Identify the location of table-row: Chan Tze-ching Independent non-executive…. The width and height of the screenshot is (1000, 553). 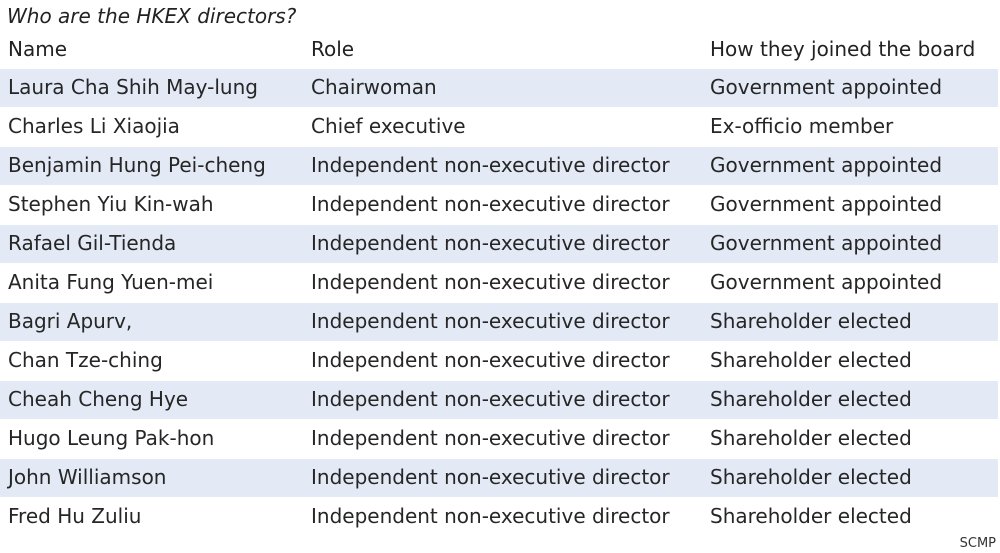
(499, 360).